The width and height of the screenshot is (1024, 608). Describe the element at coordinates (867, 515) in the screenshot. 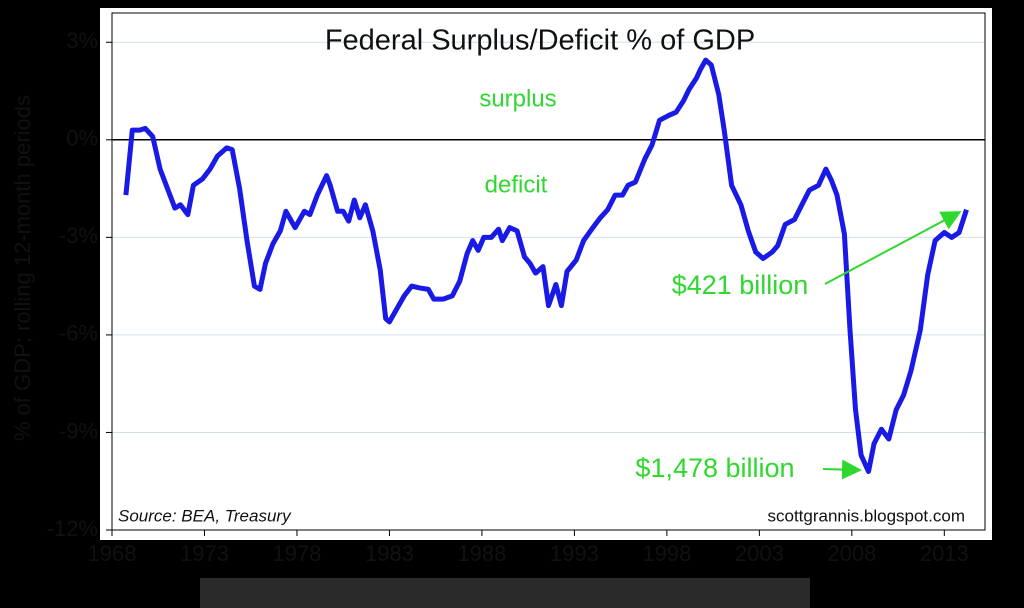

I see `credit-note: scottgrannis.blogspot.com` at that location.